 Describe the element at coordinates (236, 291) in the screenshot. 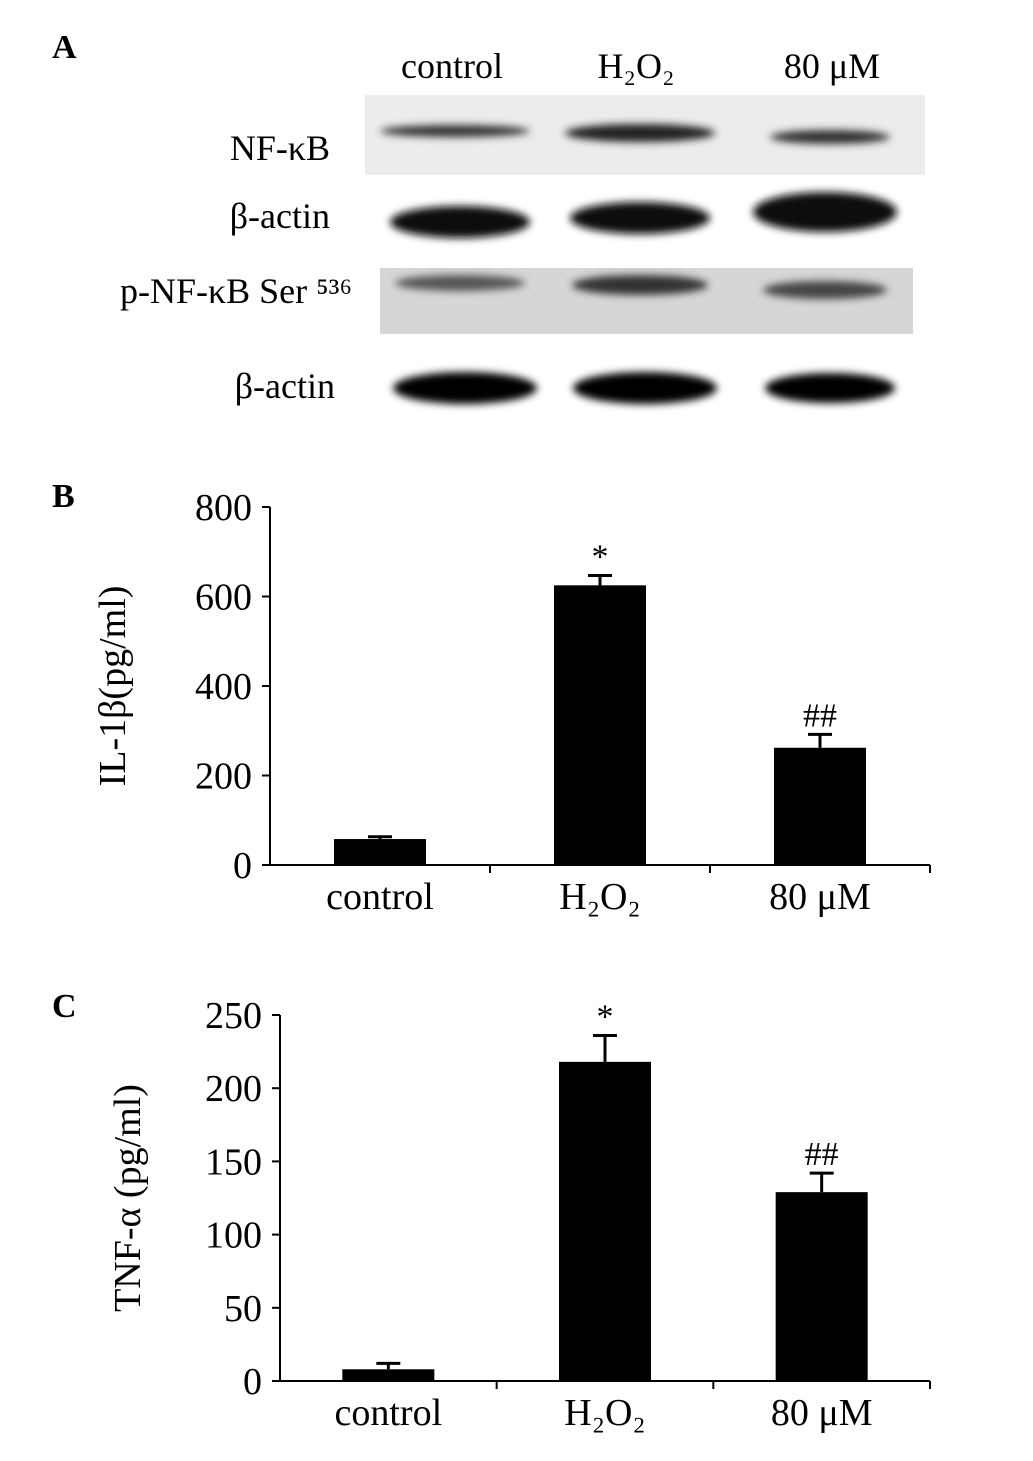

I see `row-label: p-NF-κB Ser ⁵³⁶` at that location.